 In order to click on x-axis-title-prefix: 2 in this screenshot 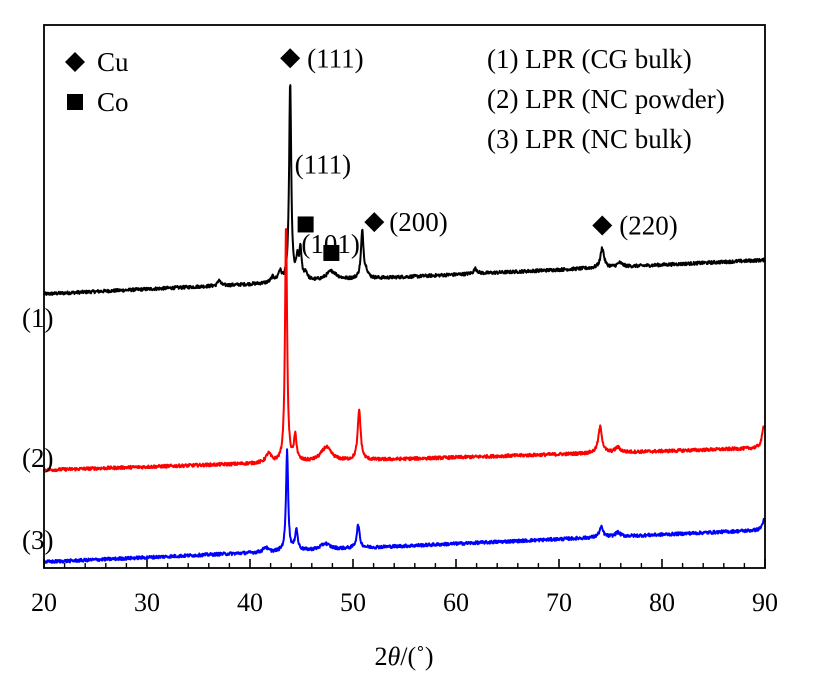, I will do `click(381, 656)`.